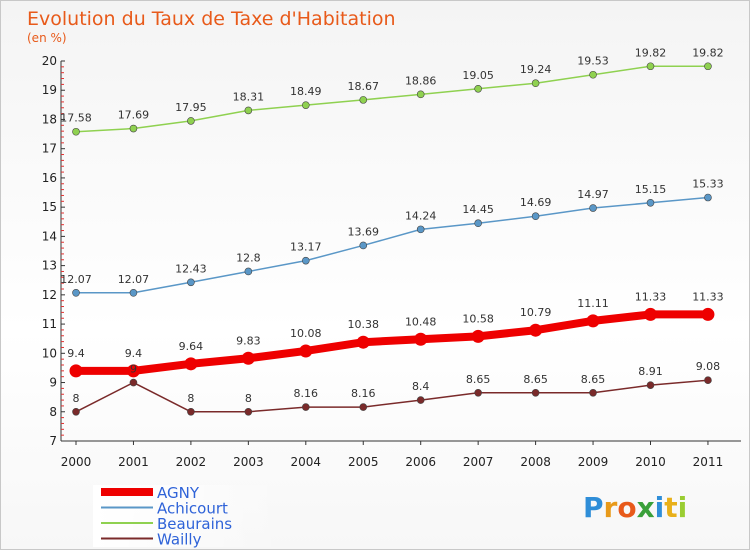 This screenshot has width=750, height=550. Describe the element at coordinates (708, 184) in the screenshot. I see `data-label: 15.33` at that location.